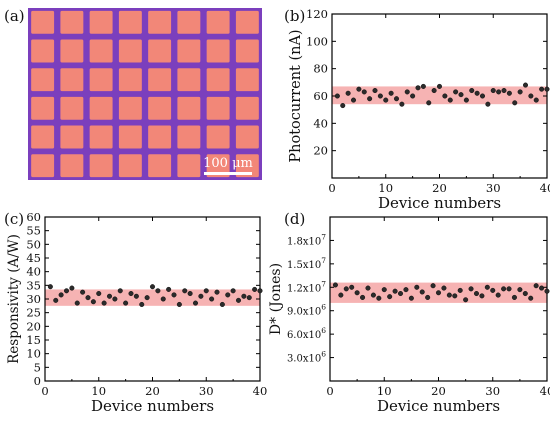 The width and height of the screenshot is (550, 421). What do you see at coordinates (323, 236) in the screenshot?
I see `y-tick-exponent: 7` at bounding box center [323, 236].